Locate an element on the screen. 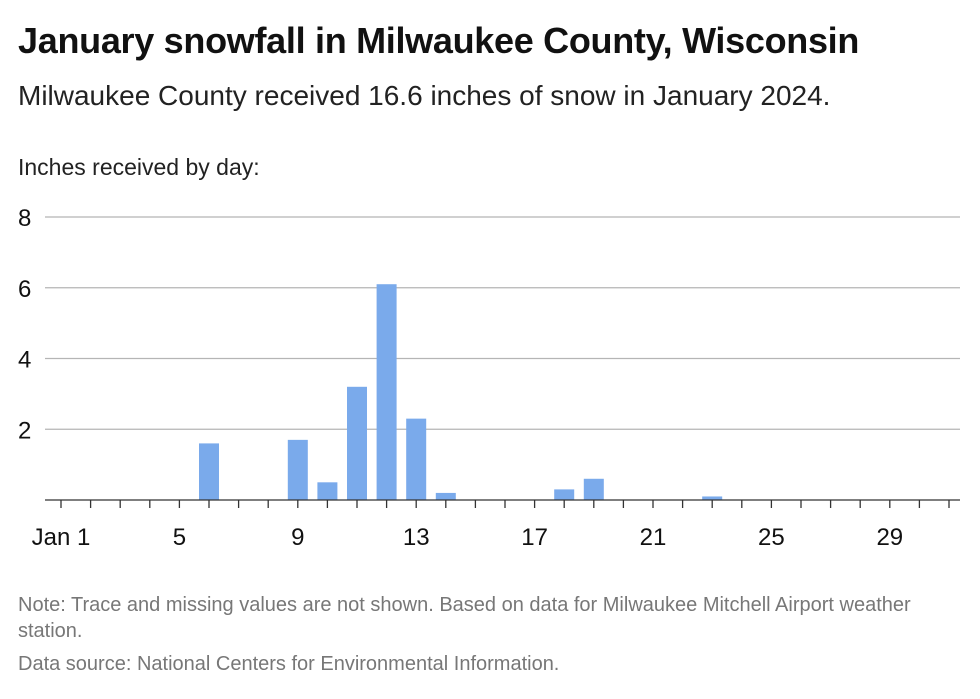 The width and height of the screenshot is (980, 699). y-tick-label: 4 is located at coordinates (24, 360).